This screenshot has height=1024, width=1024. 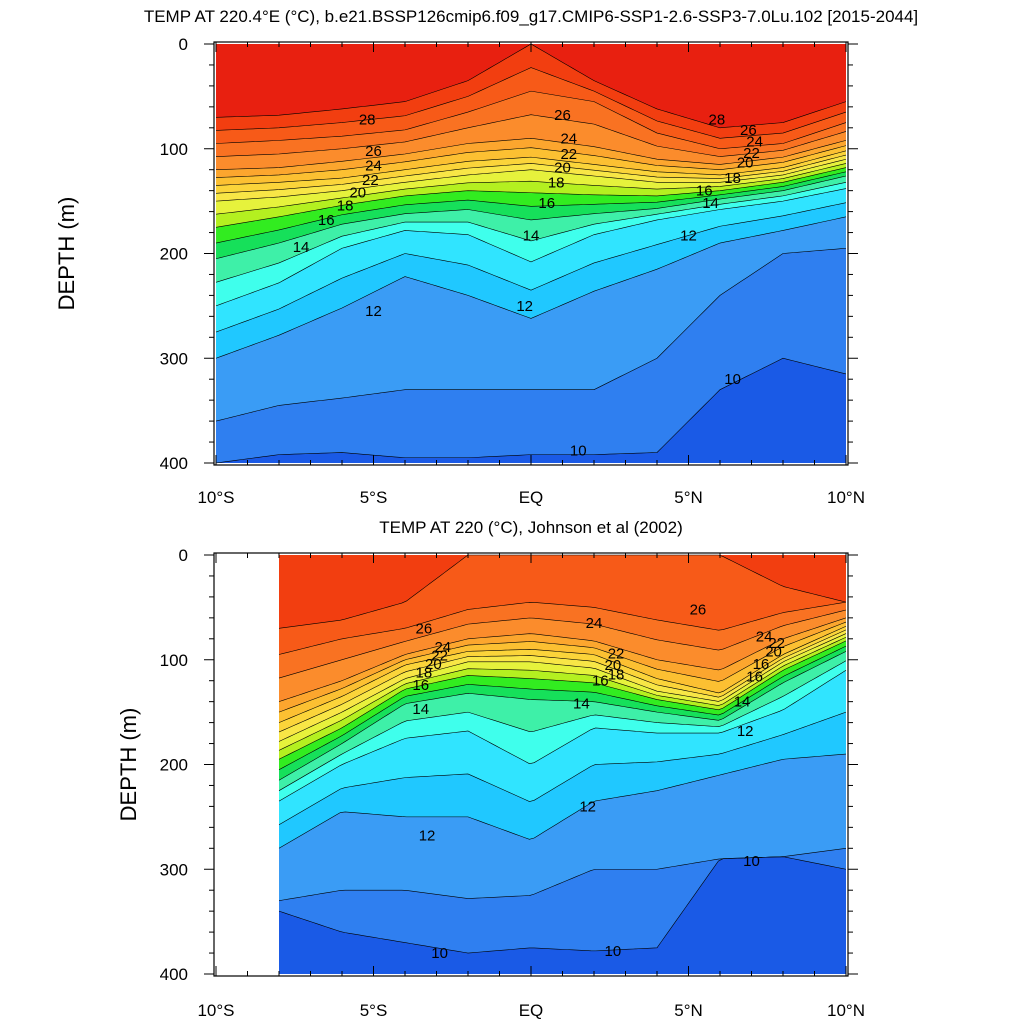 I want to click on y-tick-label: 100, so click(x=174, y=149).